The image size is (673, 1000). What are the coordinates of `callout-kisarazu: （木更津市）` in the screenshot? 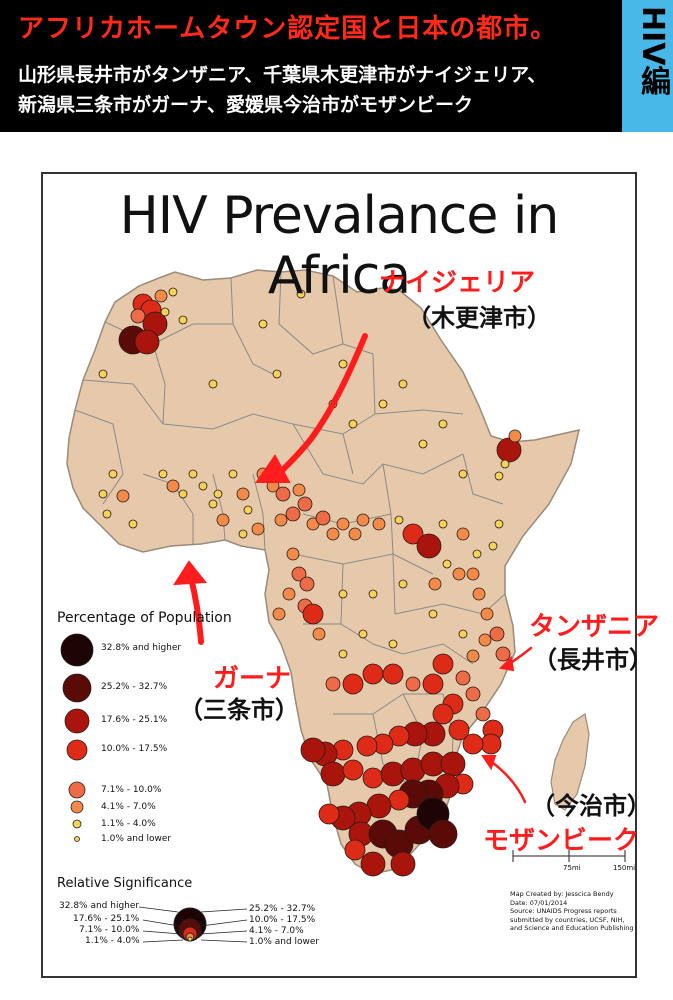 It's located at (479, 318).